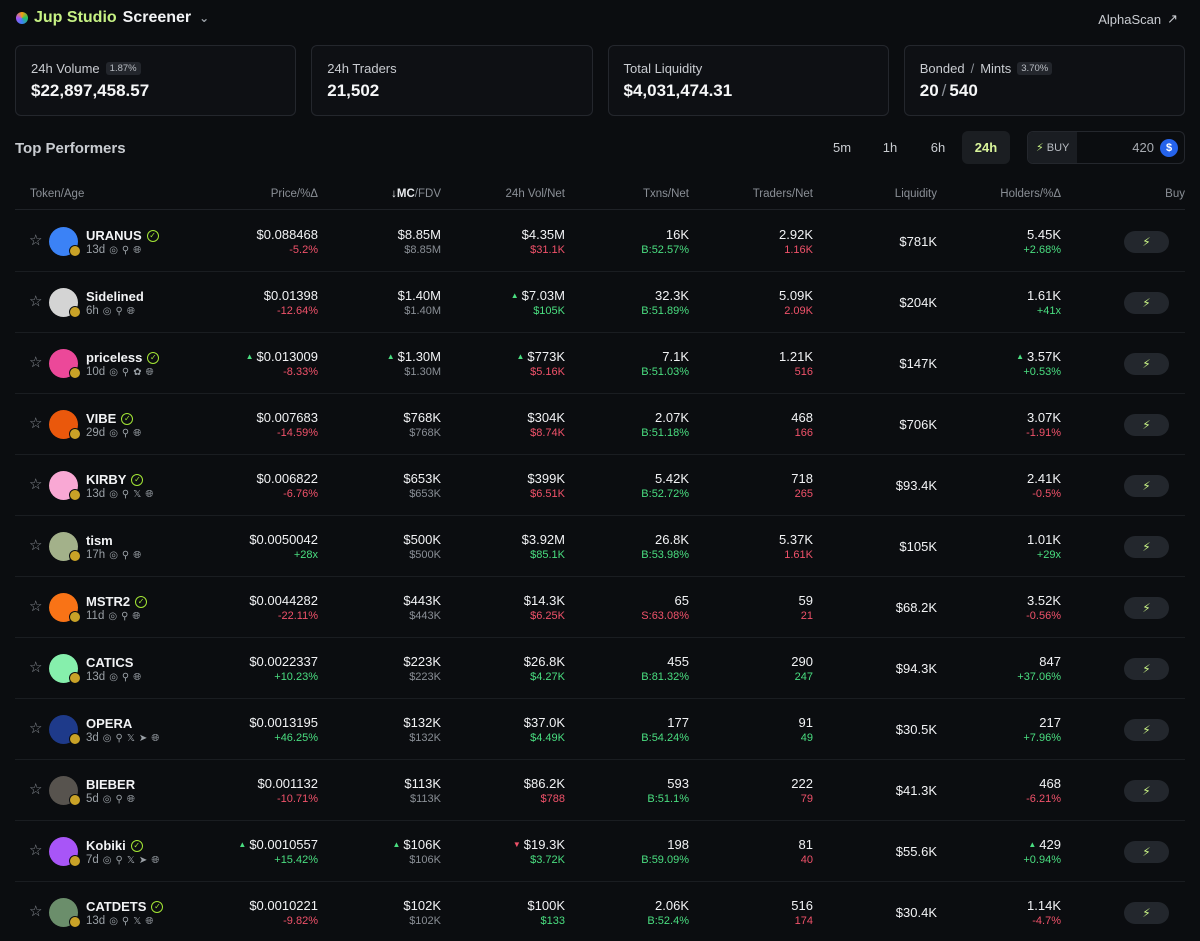 The width and height of the screenshot is (1200, 941). Describe the element at coordinates (986, 147) in the screenshot. I see `tab-24h: 24h` at that location.